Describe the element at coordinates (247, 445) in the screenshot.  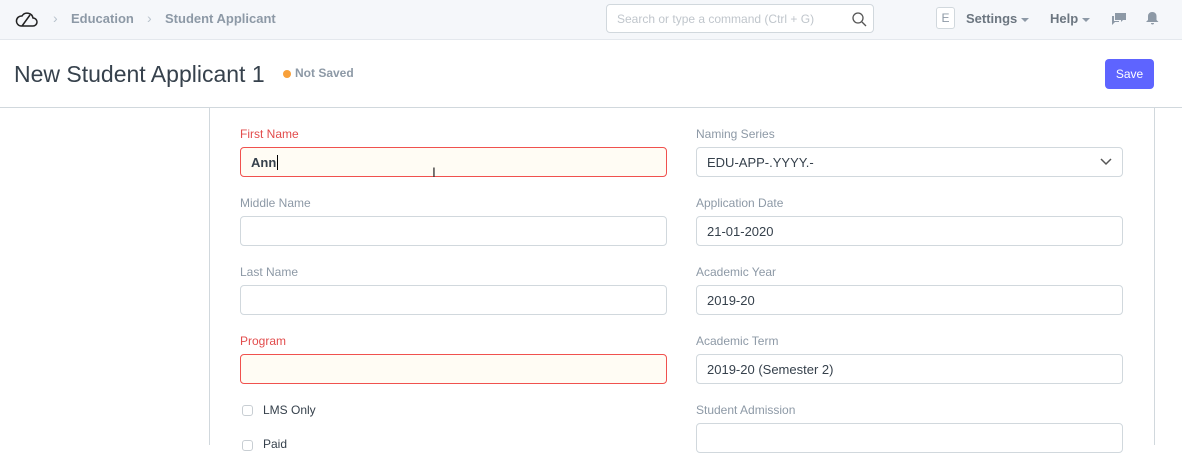
I see `paid-checkbox` at that location.